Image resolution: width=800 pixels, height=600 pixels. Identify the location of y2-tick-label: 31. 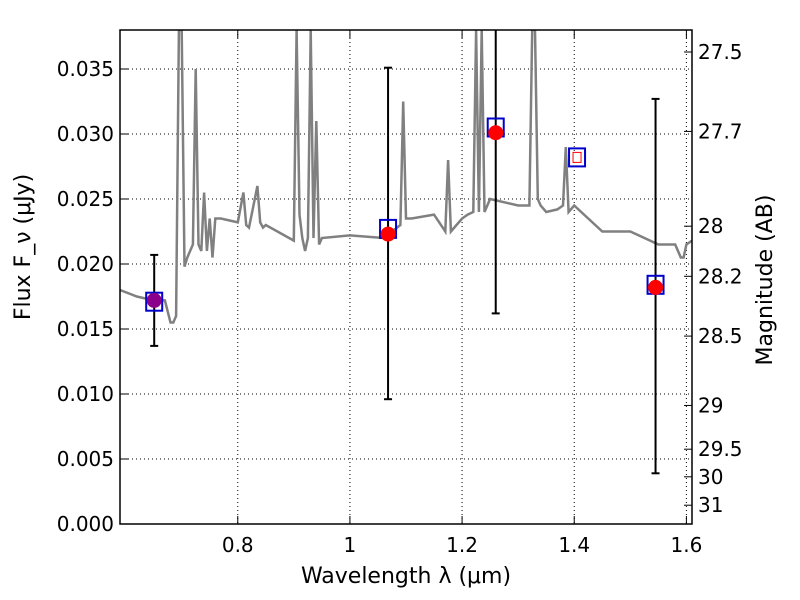
(710, 505).